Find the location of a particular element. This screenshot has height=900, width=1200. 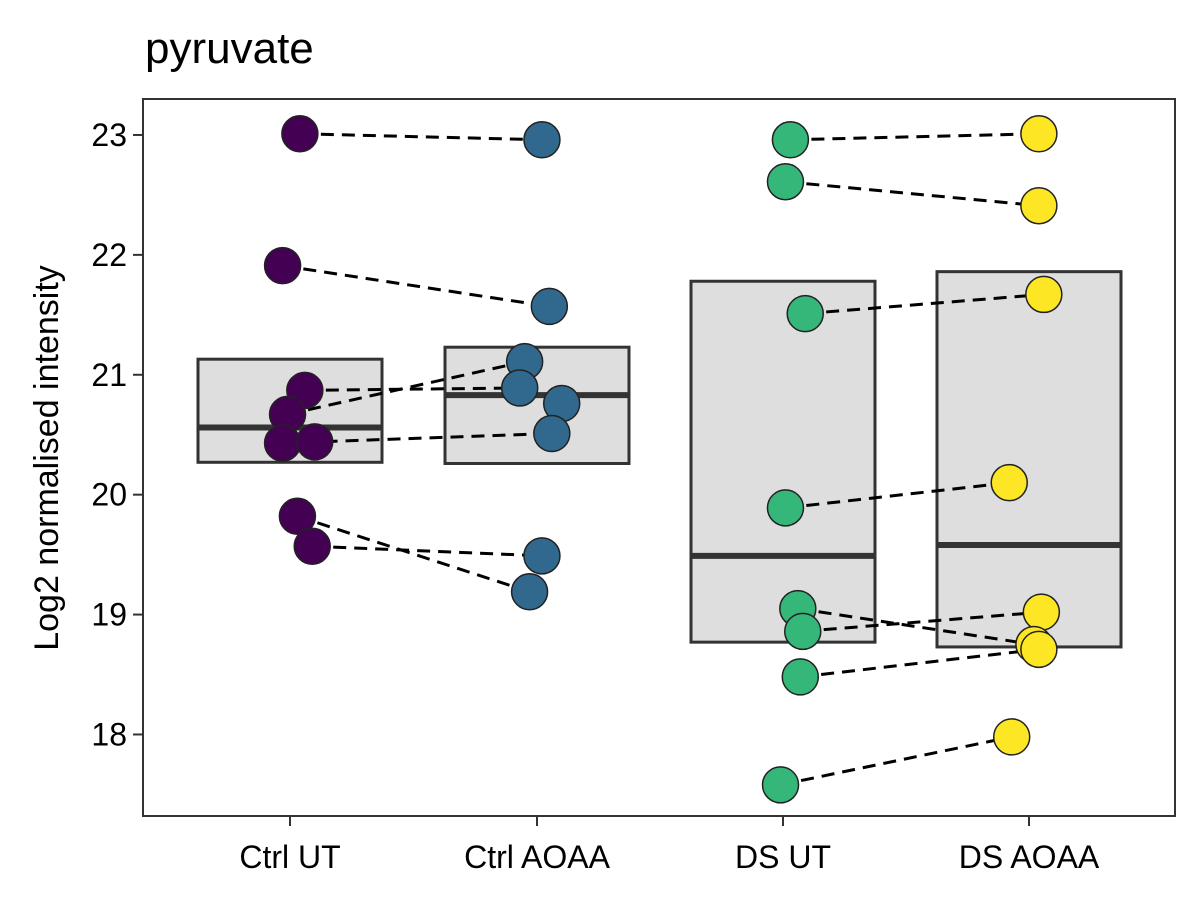

y-tick-label-23: 23 is located at coordinates (109, 135).